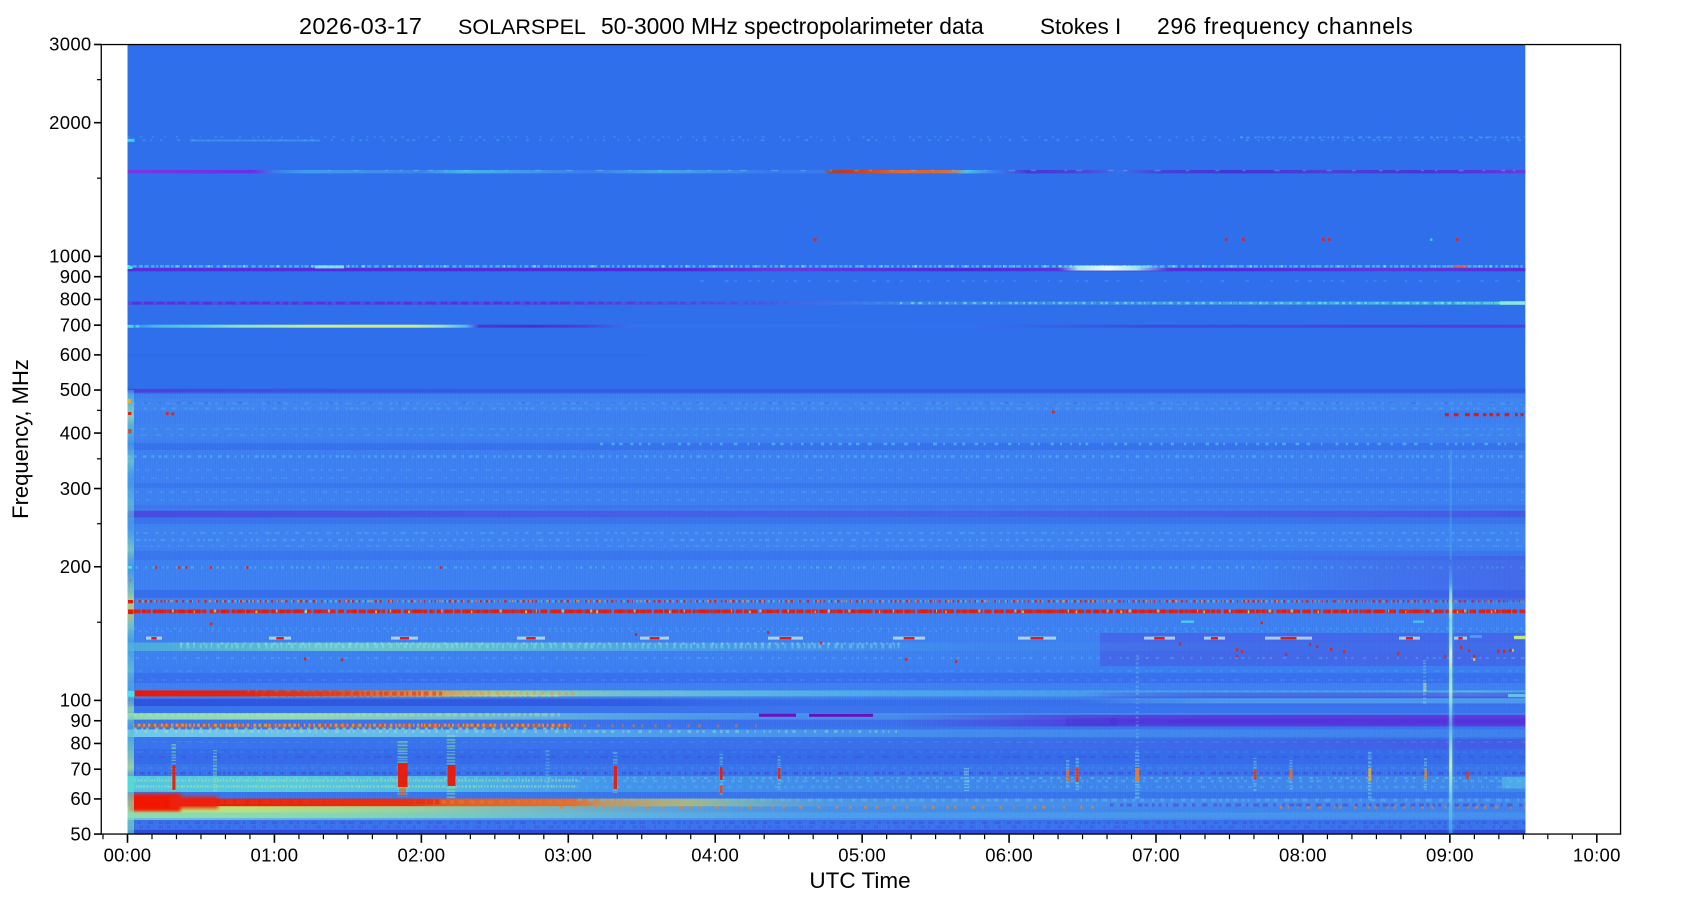 This screenshot has width=1687, height=906. What do you see at coordinates (859, 880) in the screenshot?
I see `svg-text: UTC Time` at bounding box center [859, 880].